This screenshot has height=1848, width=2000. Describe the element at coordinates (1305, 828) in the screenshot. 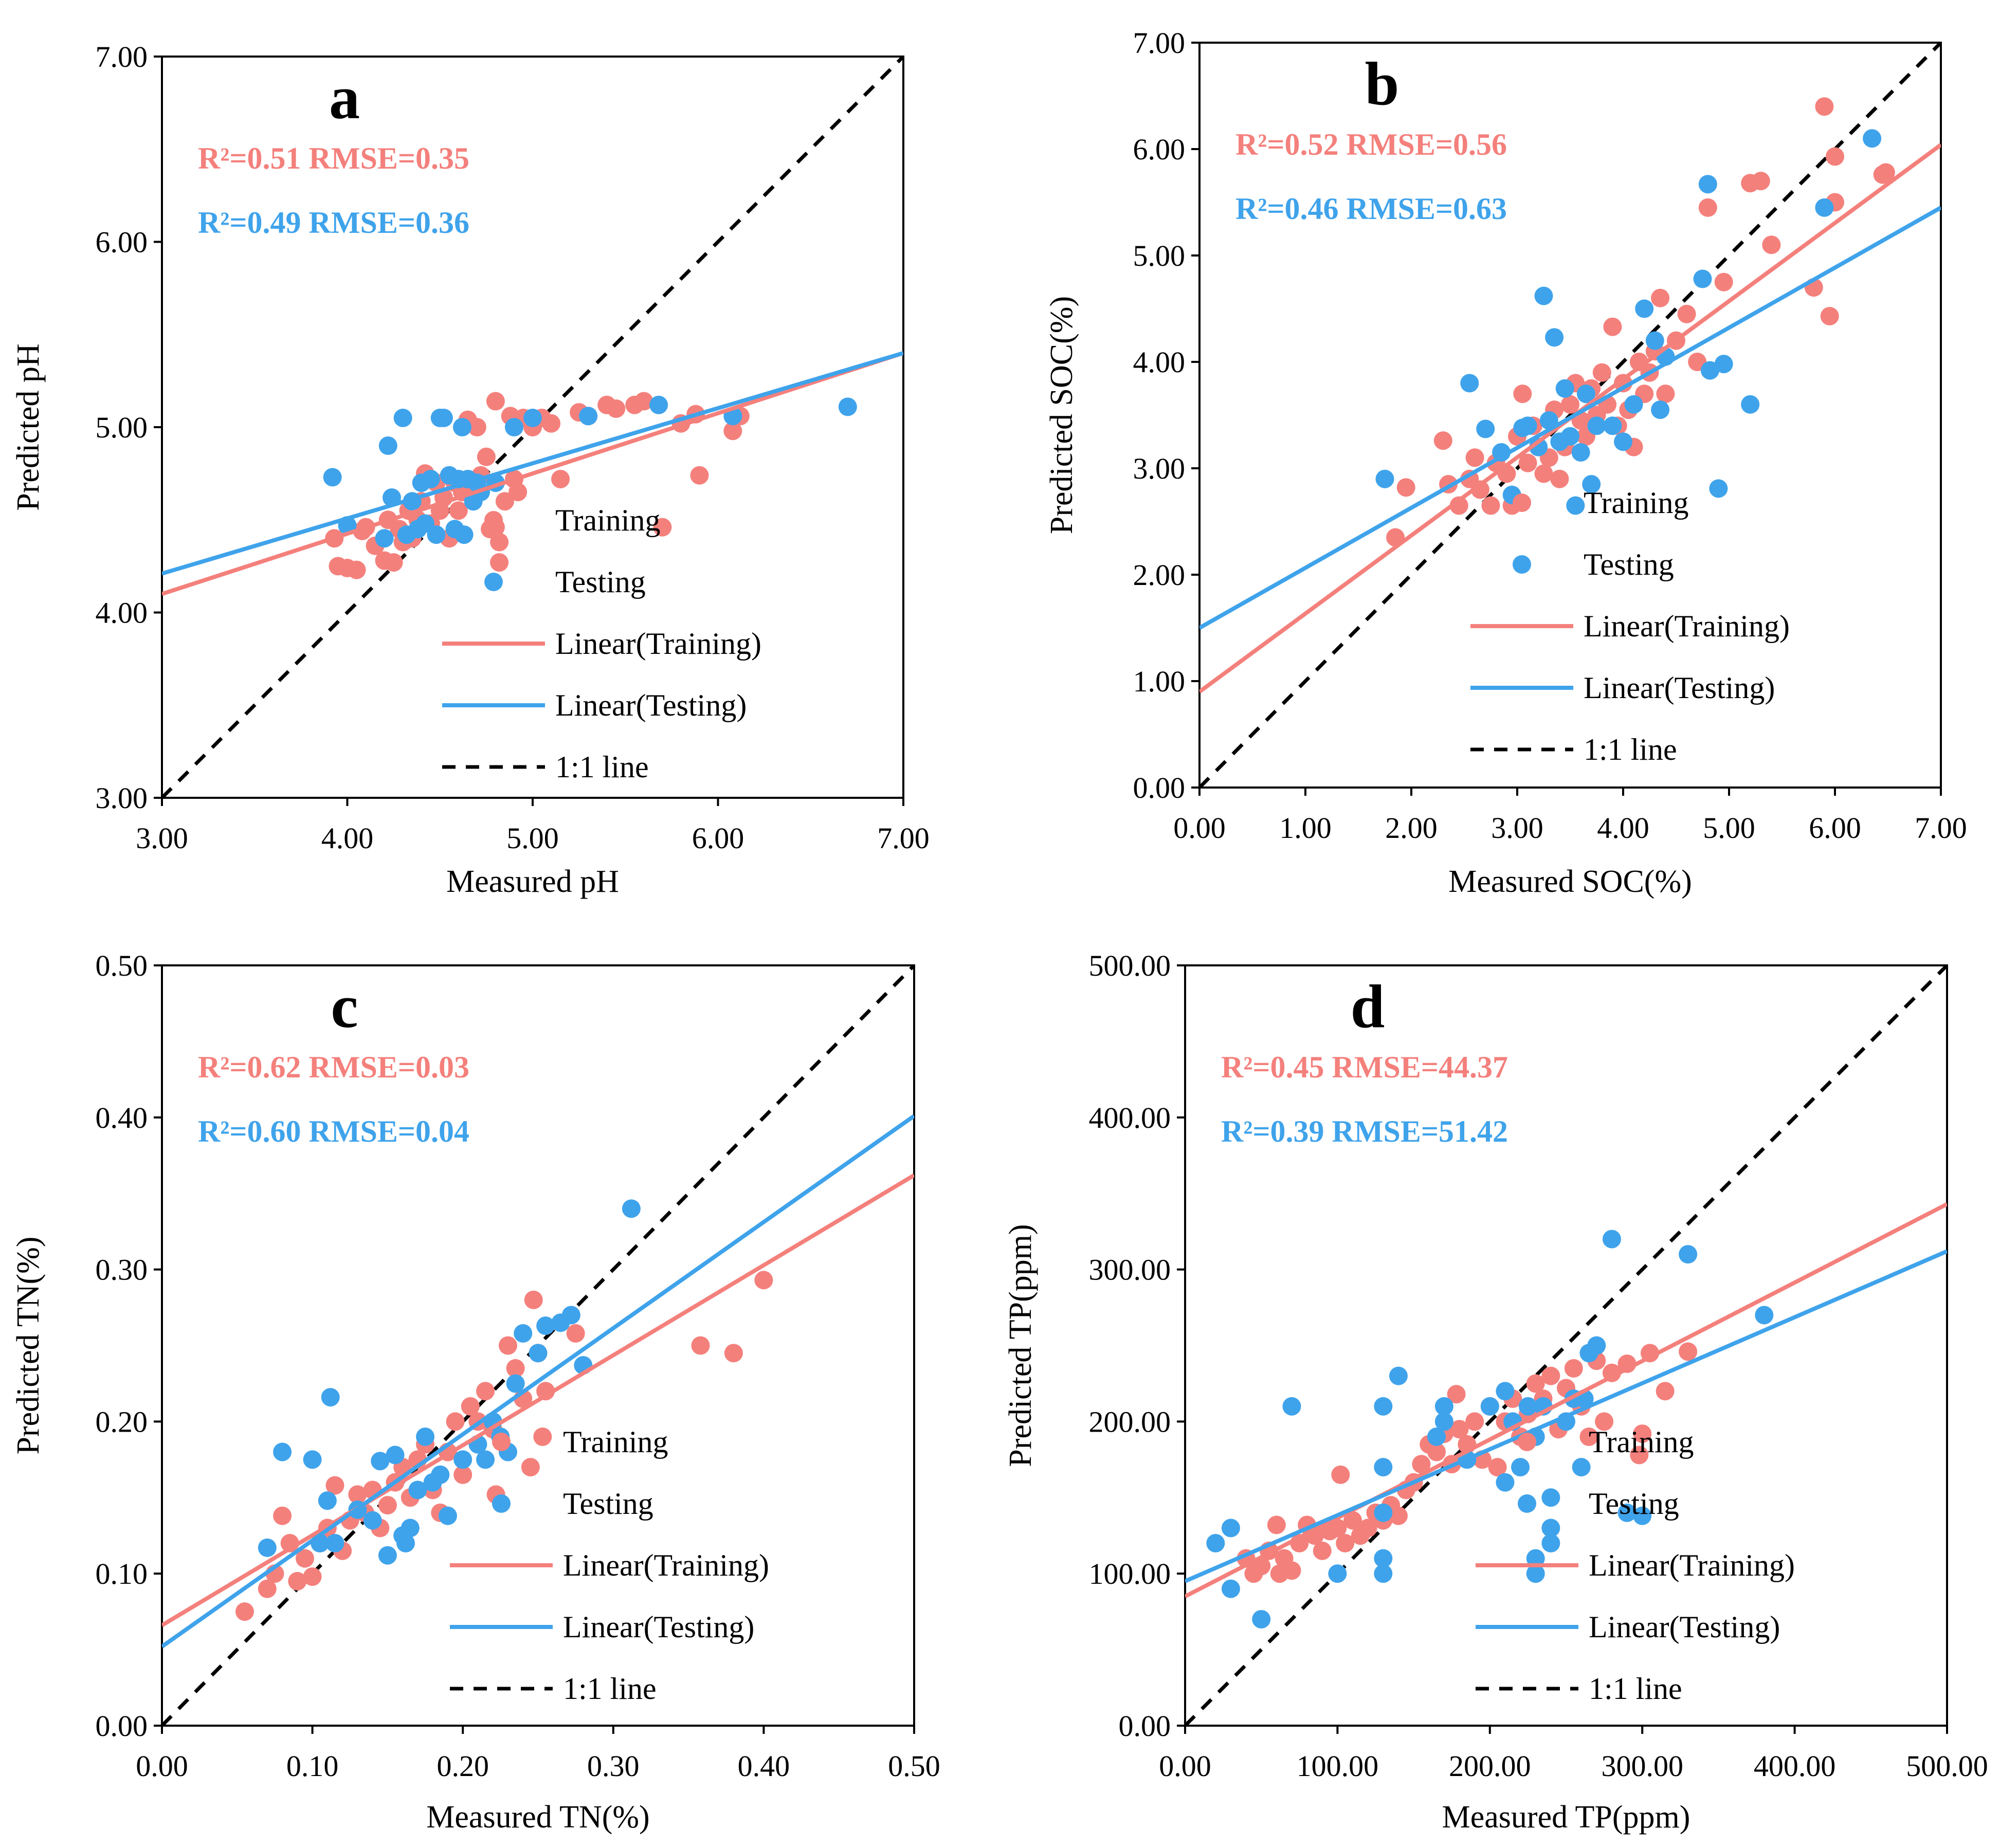

I see `x-tick-label: 1.00` at that location.